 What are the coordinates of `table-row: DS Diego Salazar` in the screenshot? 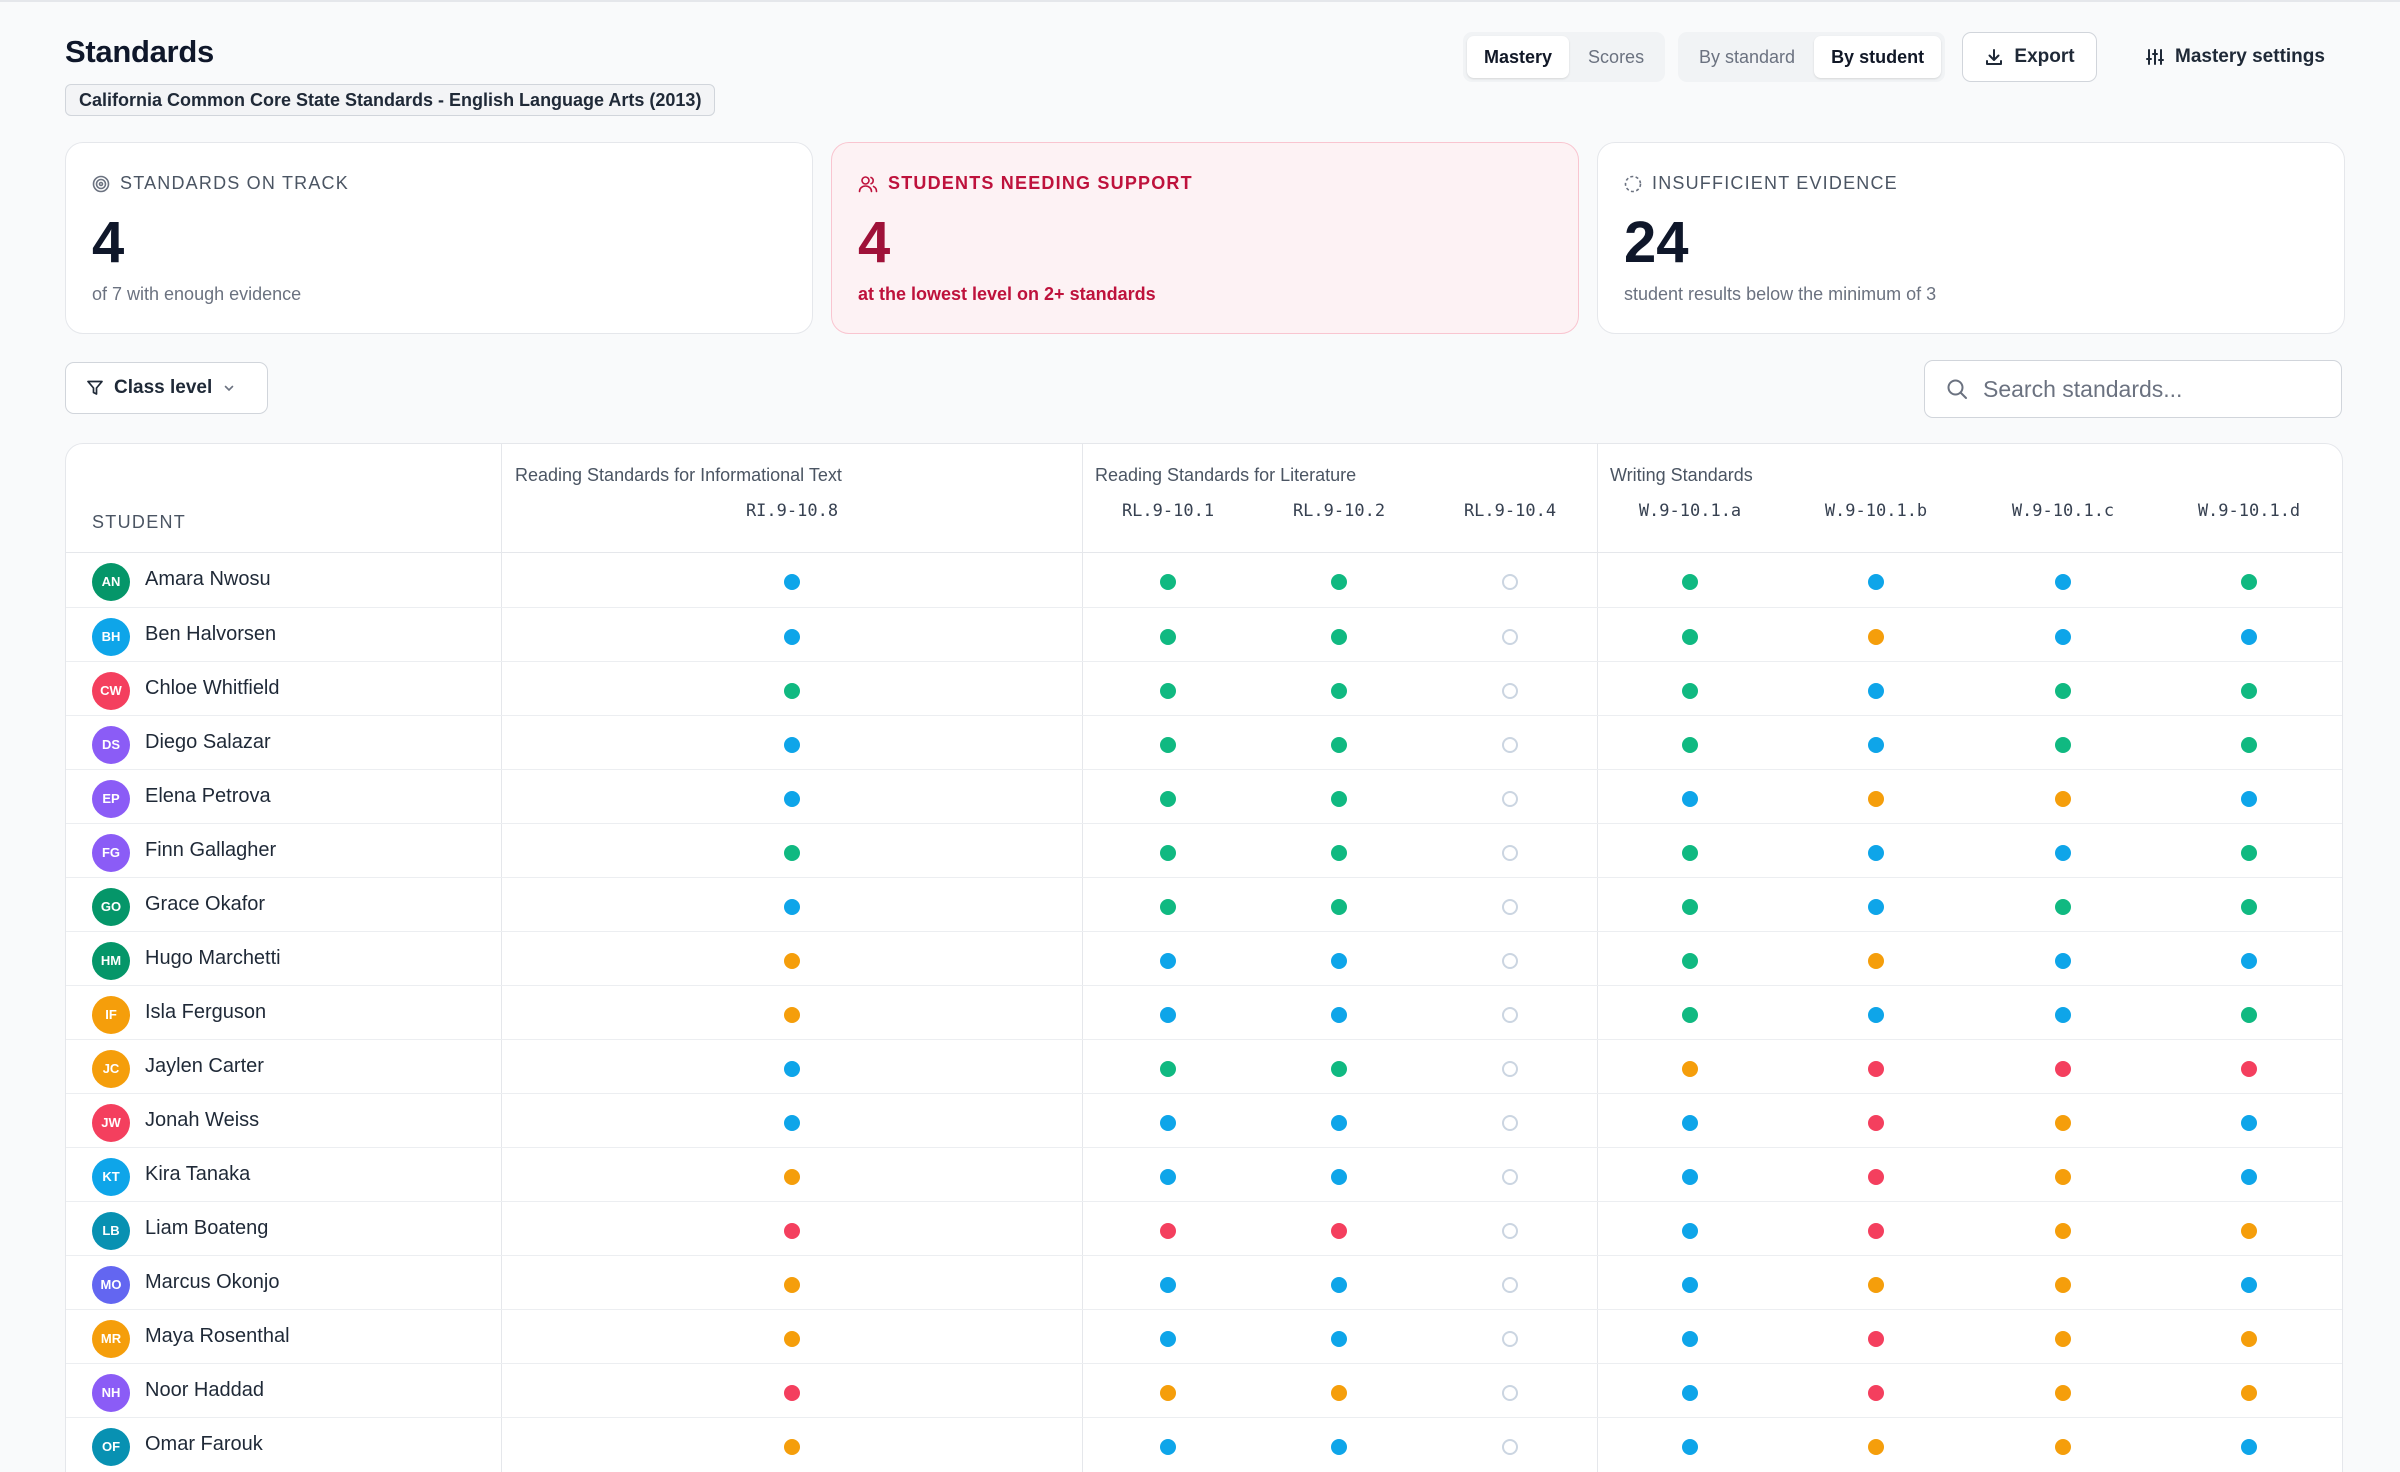 It's located at (1204, 742).